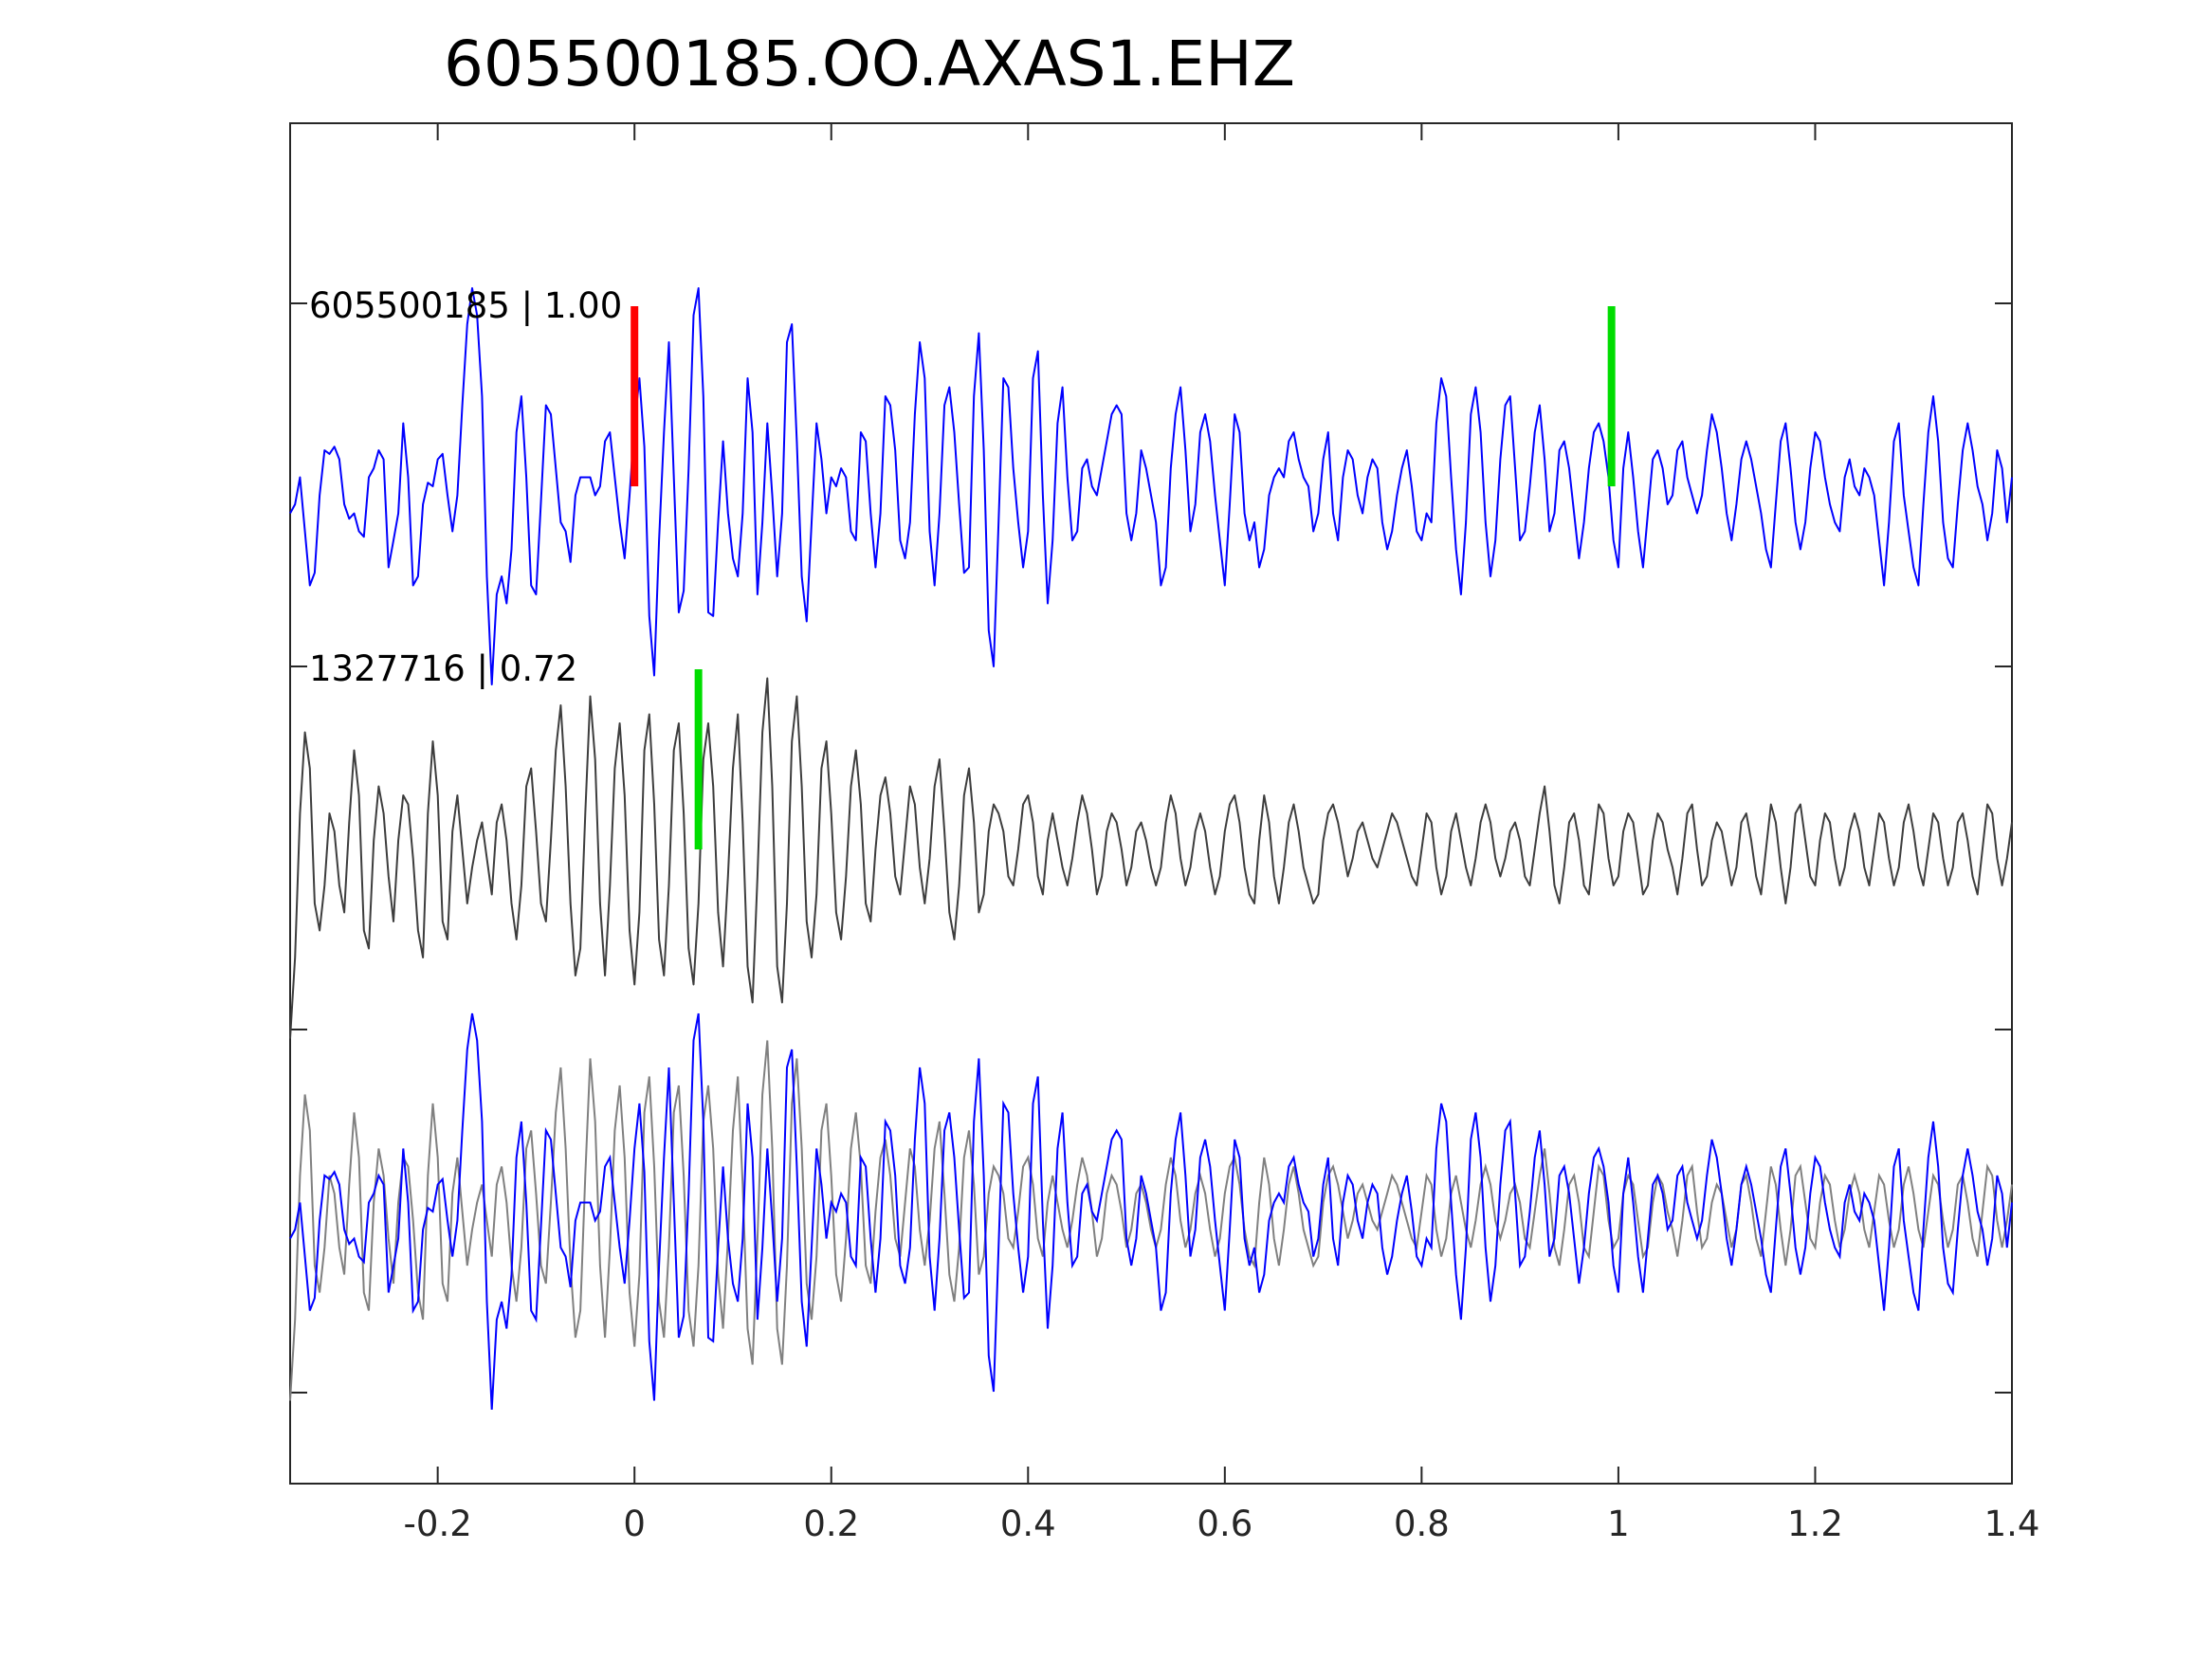 The width and height of the screenshot is (2212, 1659). What do you see at coordinates (2012, 1524) in the screenshot?
I see `x-tick-label: 1.4` at bounding box center [2012, 1524].